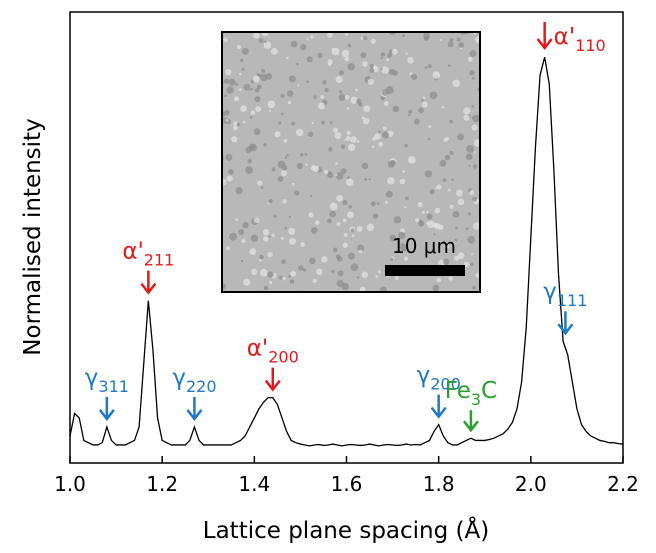  I want to click on peak-annotation: γ111, so click(565, 307).